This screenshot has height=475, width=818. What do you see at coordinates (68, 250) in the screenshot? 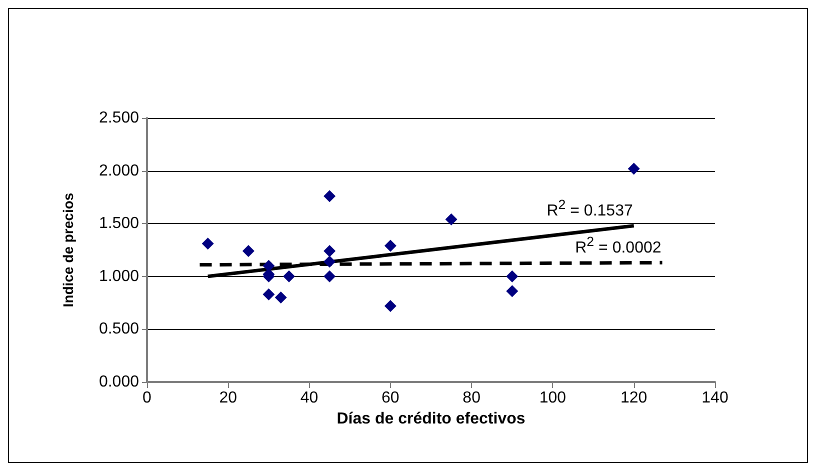
I see `y-axis-title: Indice de precios` at bounding box center [68, 250].